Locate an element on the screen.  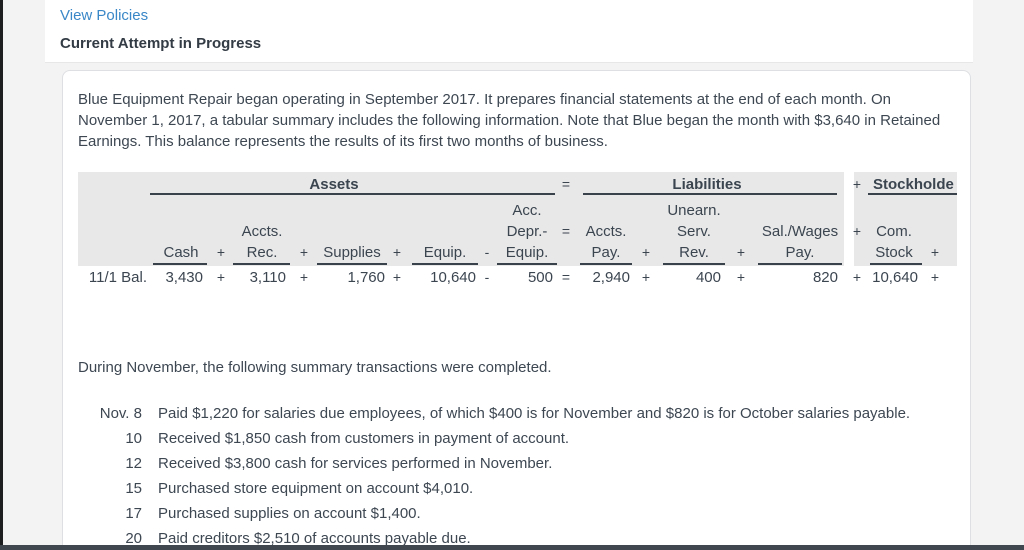
table-section-operator: = is located at coordinates (566, 184).